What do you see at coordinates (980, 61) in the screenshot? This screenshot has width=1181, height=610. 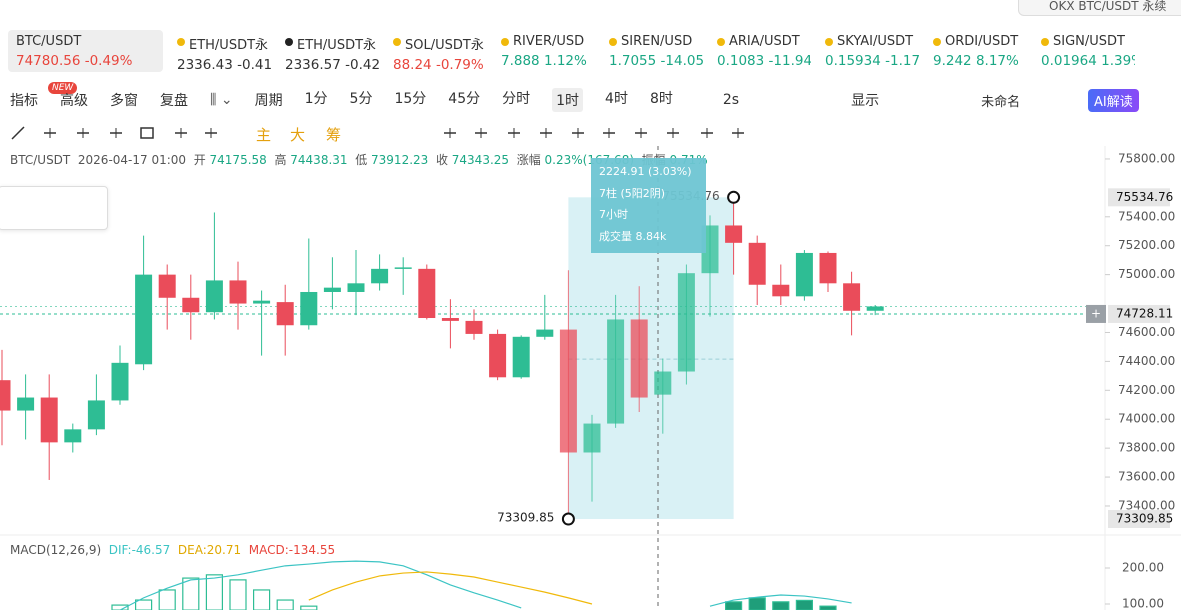 I see `ticker-quote: 9.242 8.17%` at bounding box center [980, 61].